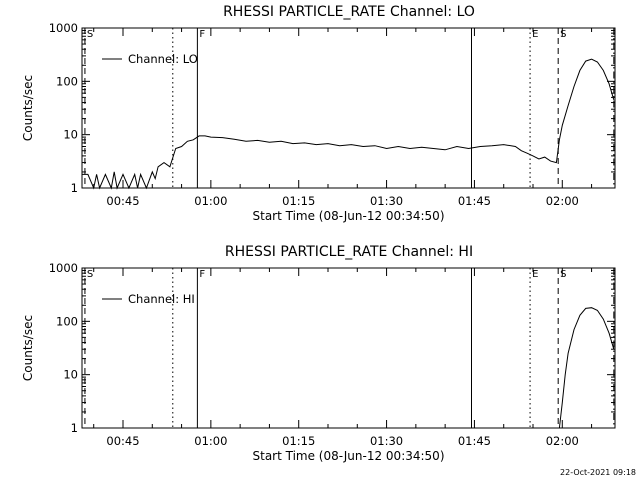  Describe the element at coordinates (598, 472) in the screenshot. I see `footer-timestamp: 22-Oct-2021 09:18` at that location.